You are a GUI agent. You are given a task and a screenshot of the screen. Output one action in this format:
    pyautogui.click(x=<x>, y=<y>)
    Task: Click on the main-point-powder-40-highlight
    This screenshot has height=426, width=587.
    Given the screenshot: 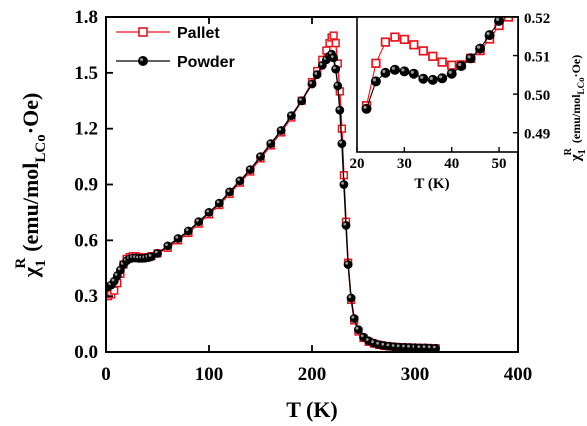 What is the action you would take?
    pyautogui.click(x=340, y=142)
    